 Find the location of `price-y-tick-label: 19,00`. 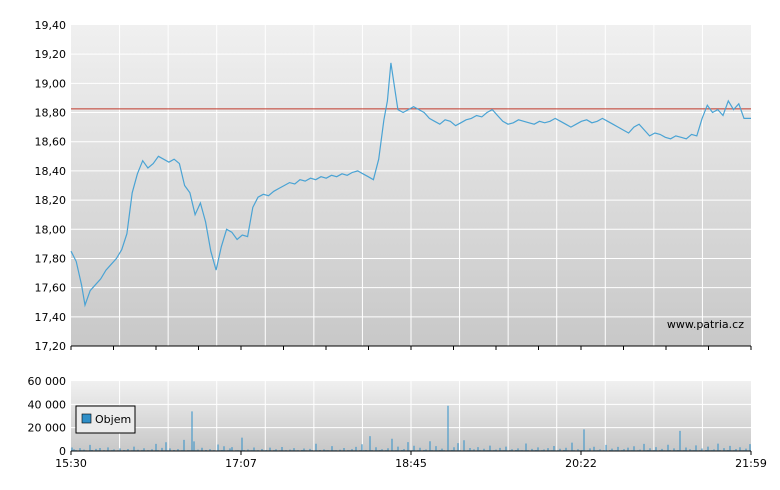

price-y-tick-label: 19,00 is located at coordinates (51, 83).